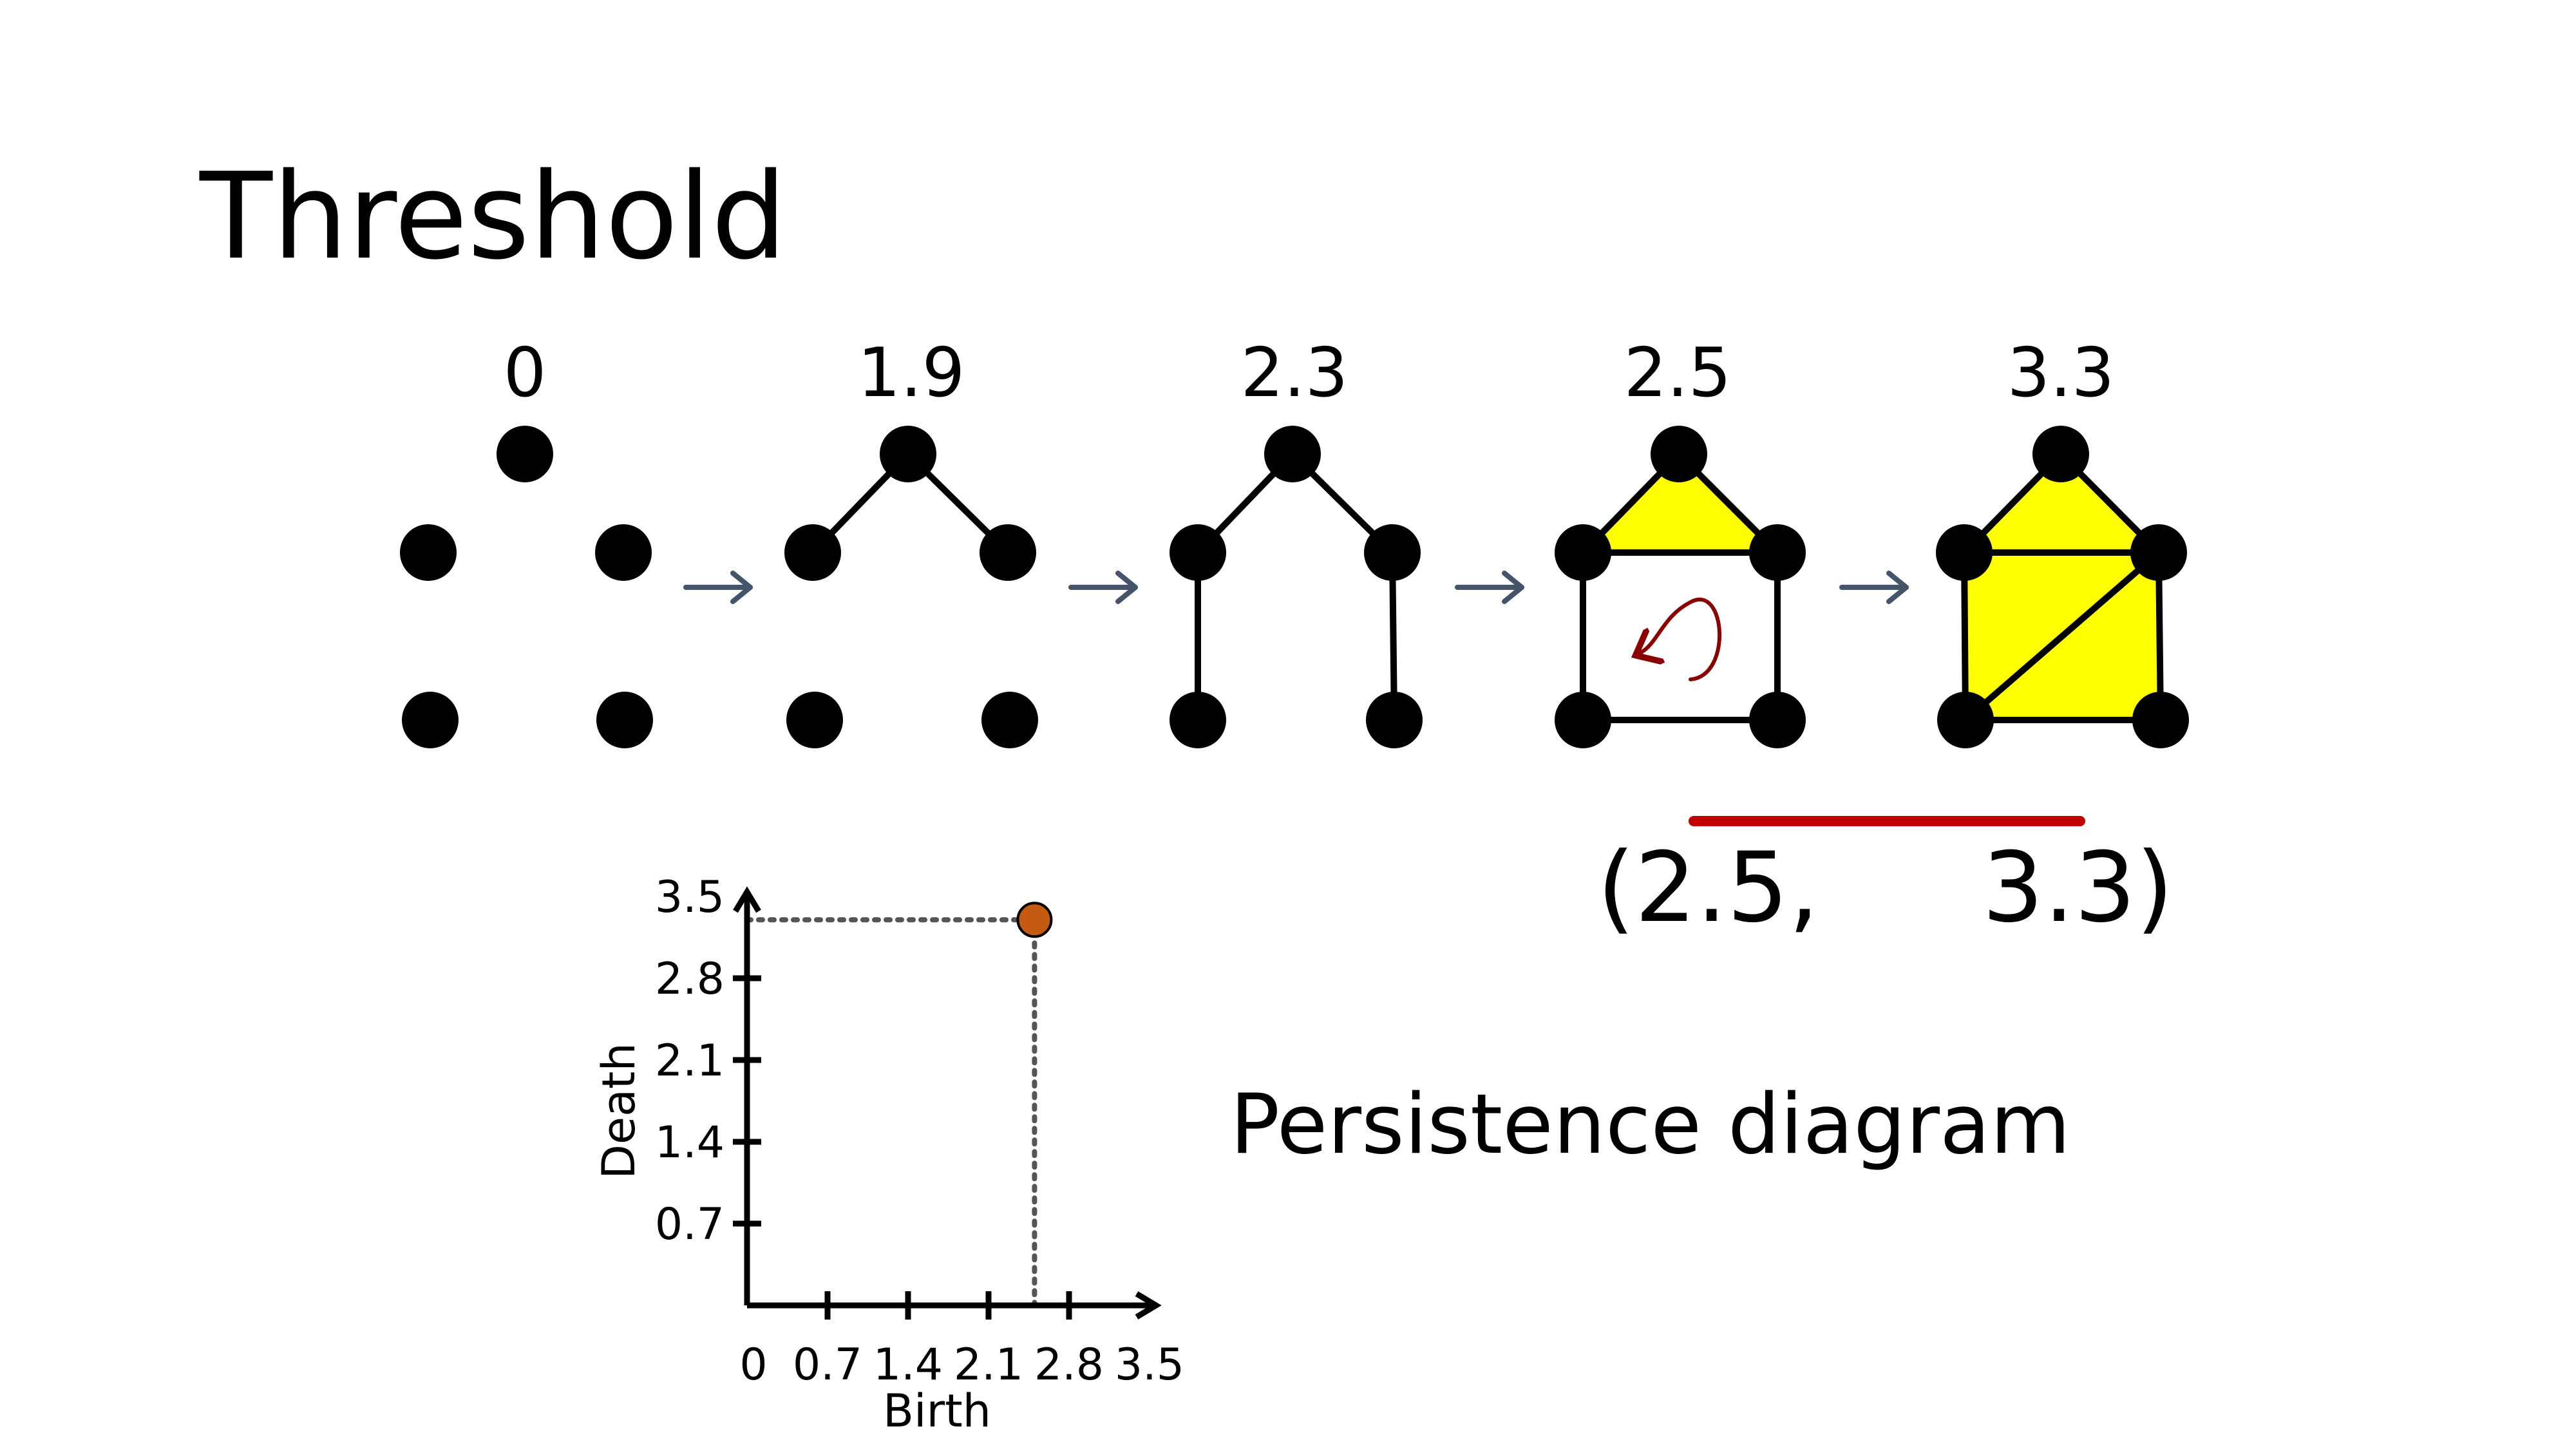 The height and width of the screenshot is (1449, 2576). I want to click on x-tick-label: 1.4, so click(908, 1365).